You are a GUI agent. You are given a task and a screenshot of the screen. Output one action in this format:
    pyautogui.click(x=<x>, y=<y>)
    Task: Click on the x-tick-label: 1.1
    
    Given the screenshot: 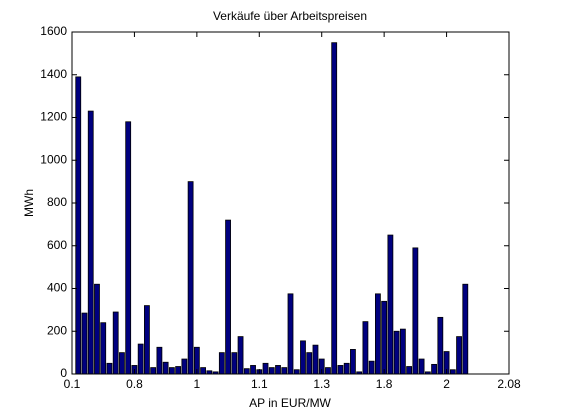 What is the action you would take?
    pyautogui.click(x=259, y=384)
    